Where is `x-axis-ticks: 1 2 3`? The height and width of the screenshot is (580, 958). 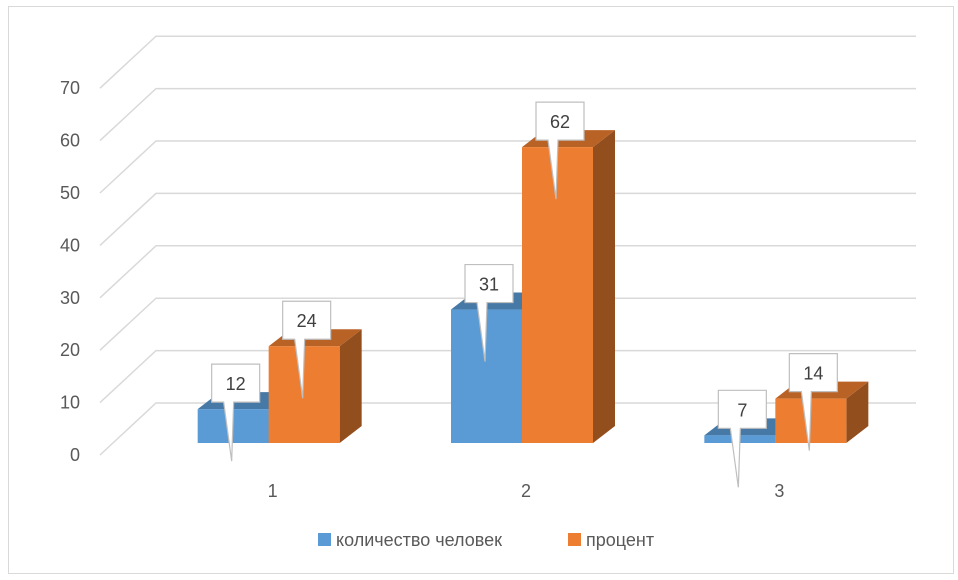 x-axis-ticks: 1 2 3 is located at coordinates (526, 491).